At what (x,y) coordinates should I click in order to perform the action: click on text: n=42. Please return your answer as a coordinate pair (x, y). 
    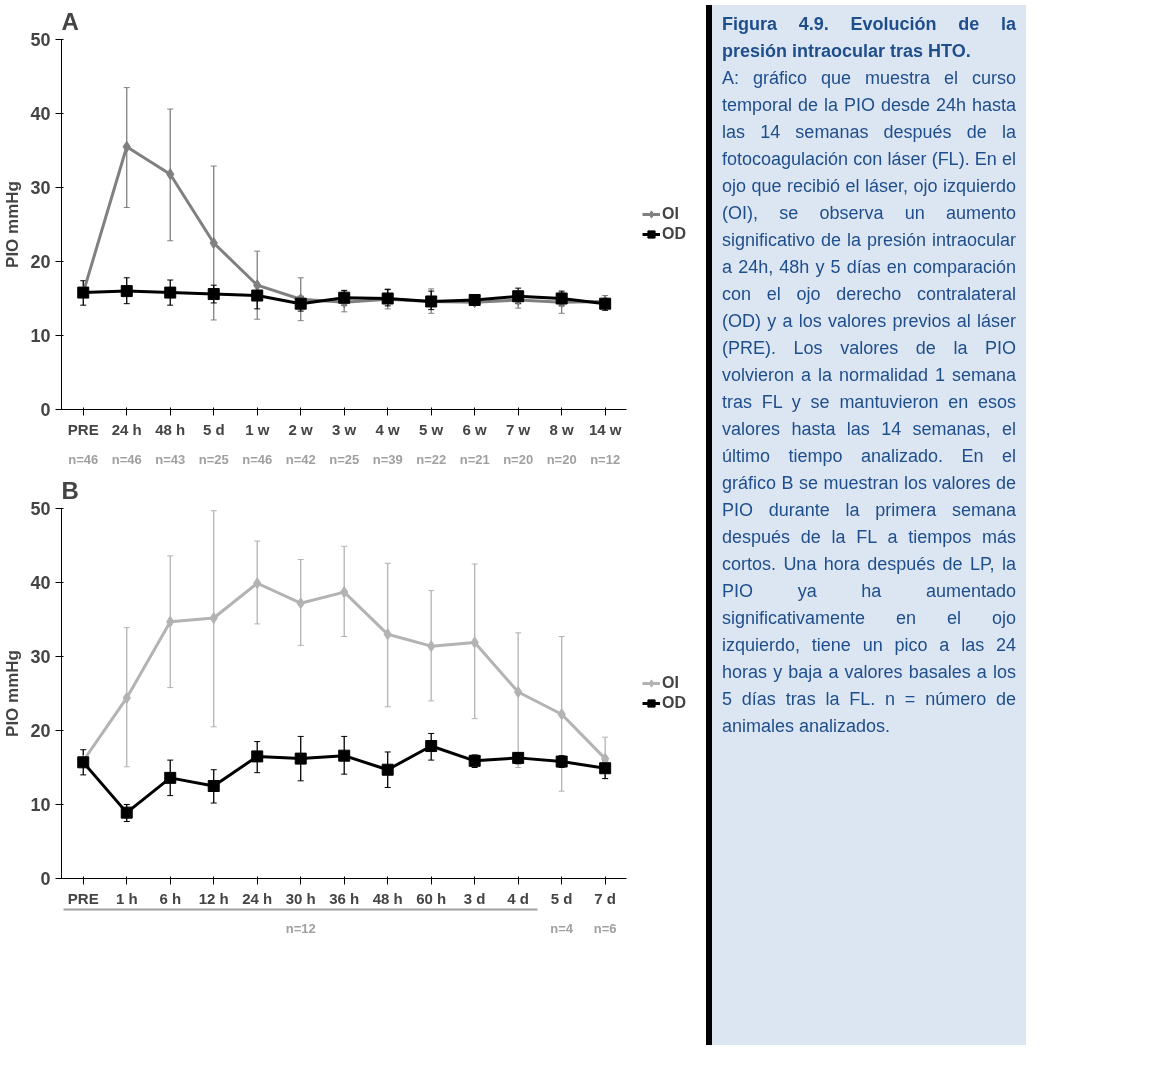
    Looking at the image, I should click on (300, 459).